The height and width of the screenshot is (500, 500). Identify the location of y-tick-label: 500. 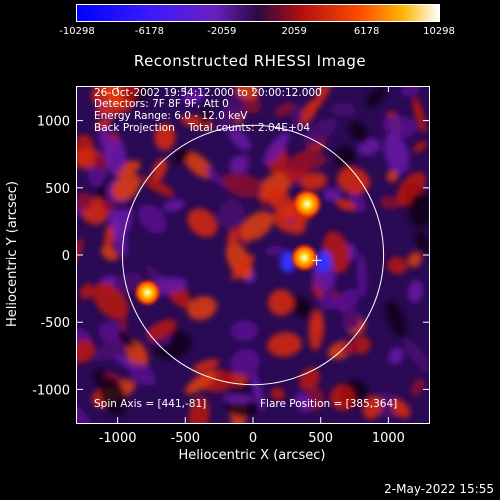
(57, 189).